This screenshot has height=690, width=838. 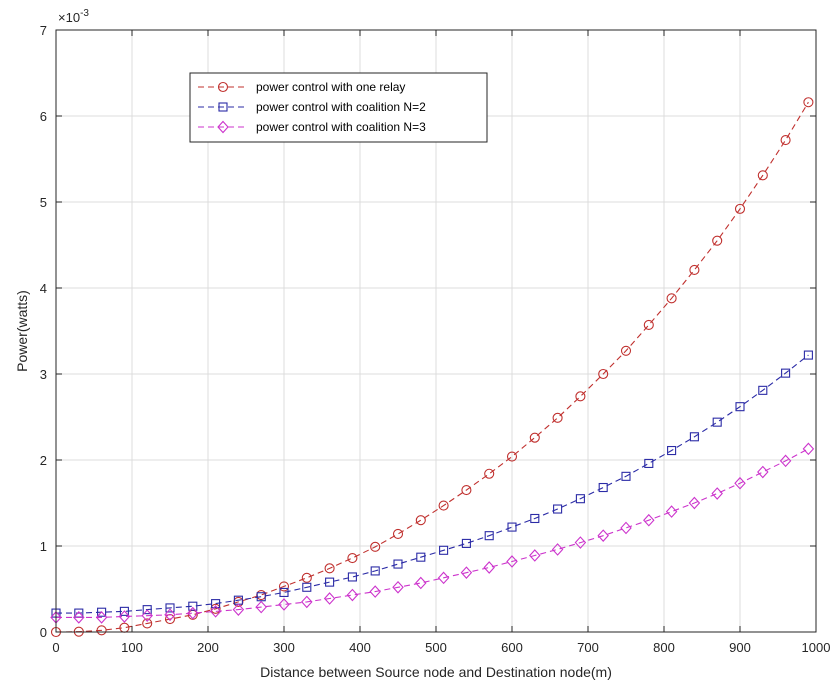 What do you see at coordinates (43, 116) in the screenshot?
I see `y-tick-label: 6` at bounding box center [43, 116].